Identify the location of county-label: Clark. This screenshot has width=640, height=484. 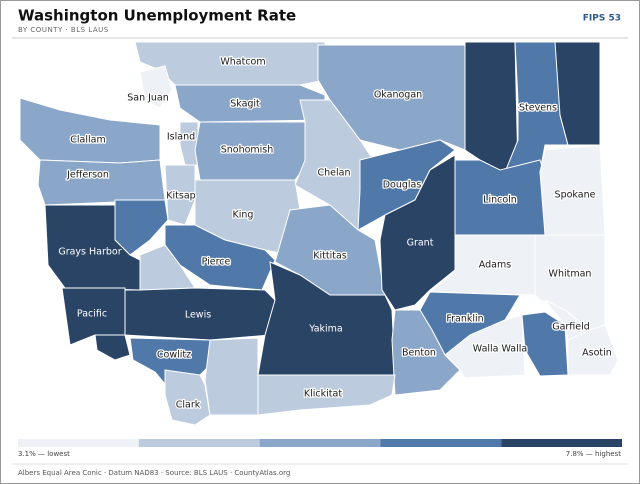
(188, 405).